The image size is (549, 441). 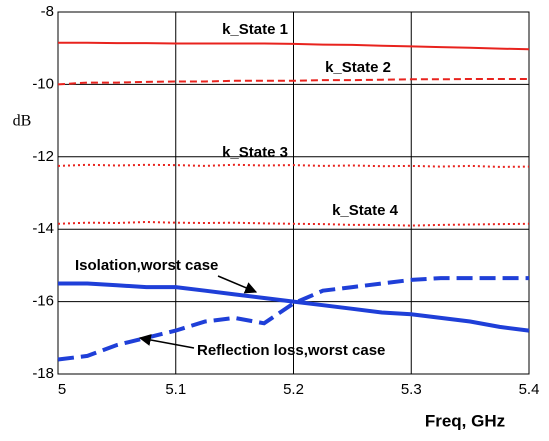 What do you see at coordinates (146, 265) in the screenshot?
I see `annotation: Isolation,worst case` at bounding box center [146, 265].